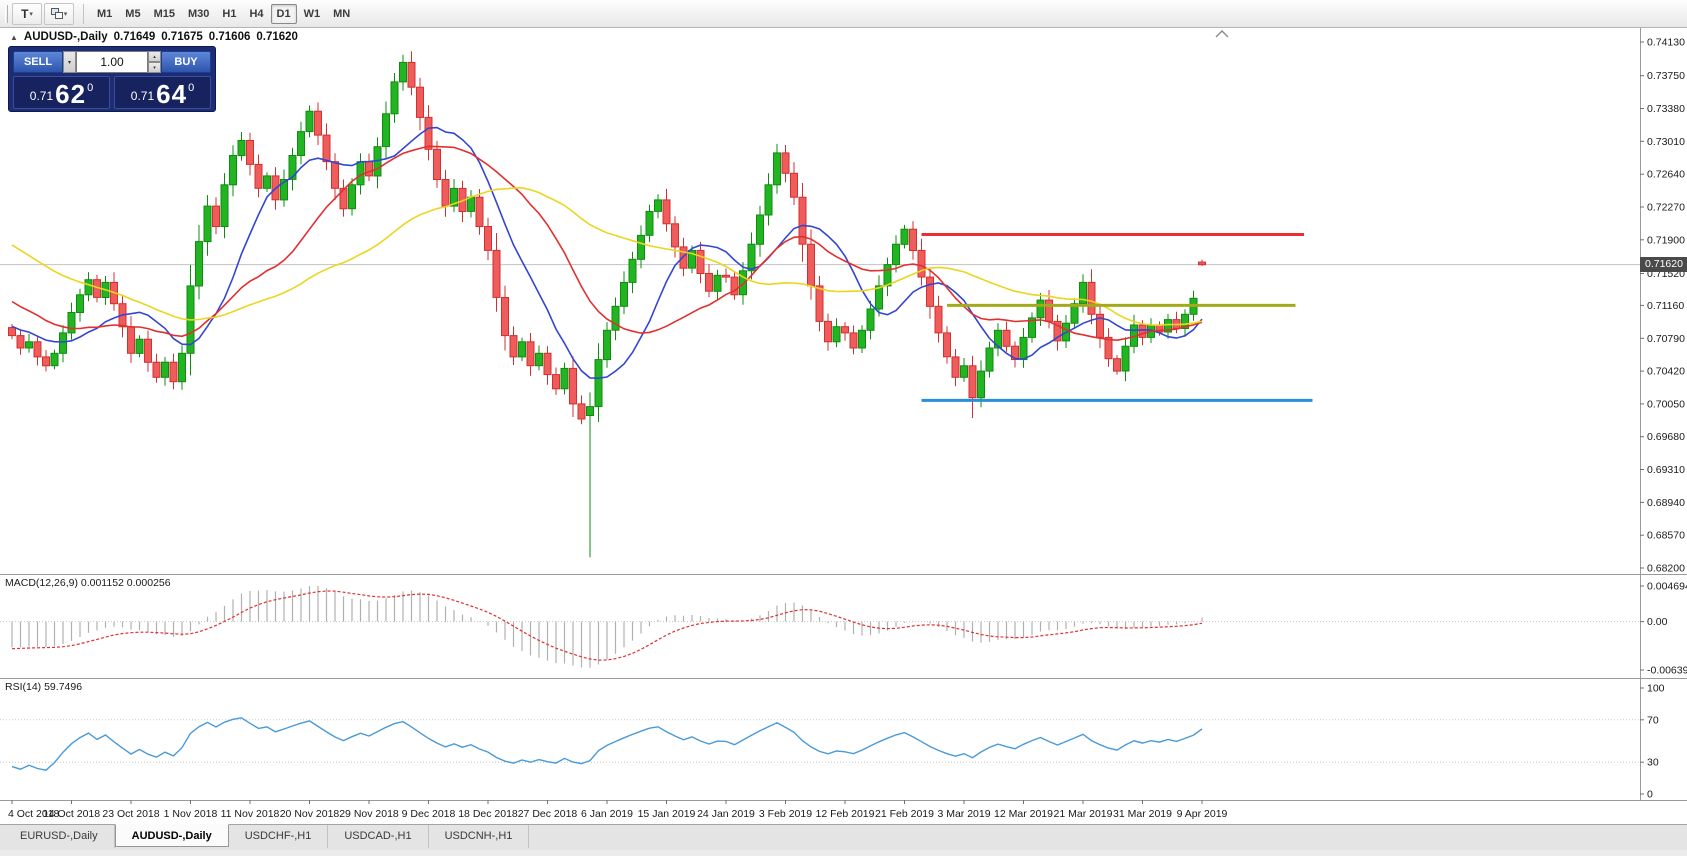 The image size is (1687, 856). Describe the element at coordinates (1666, 503) in the screenshot. I see `price-axis-label: 0.68940` at that location.